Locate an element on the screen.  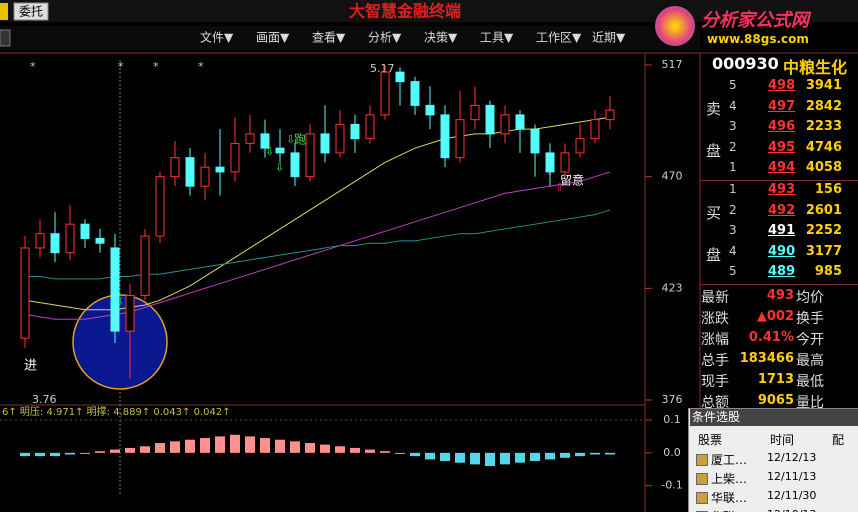
stat-label: 最新 is located at coordinates (715, 298).